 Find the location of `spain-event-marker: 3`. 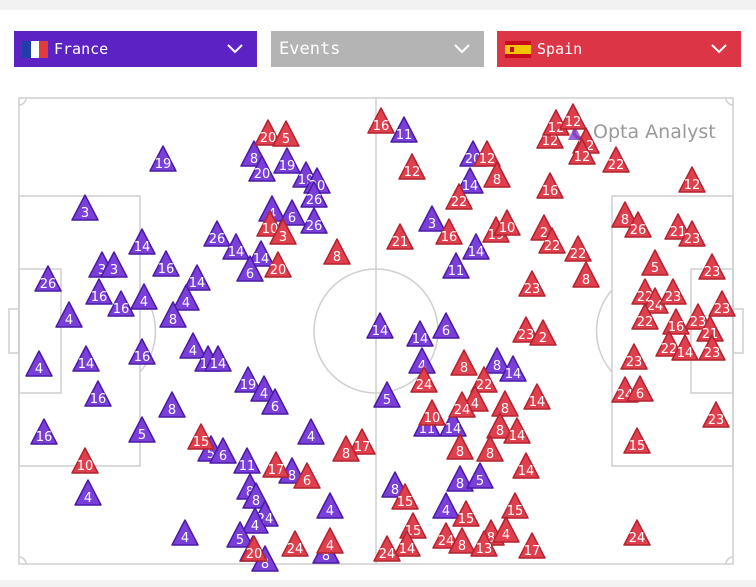

spain-event-marker: 3 is located at coordinates (283, 231).